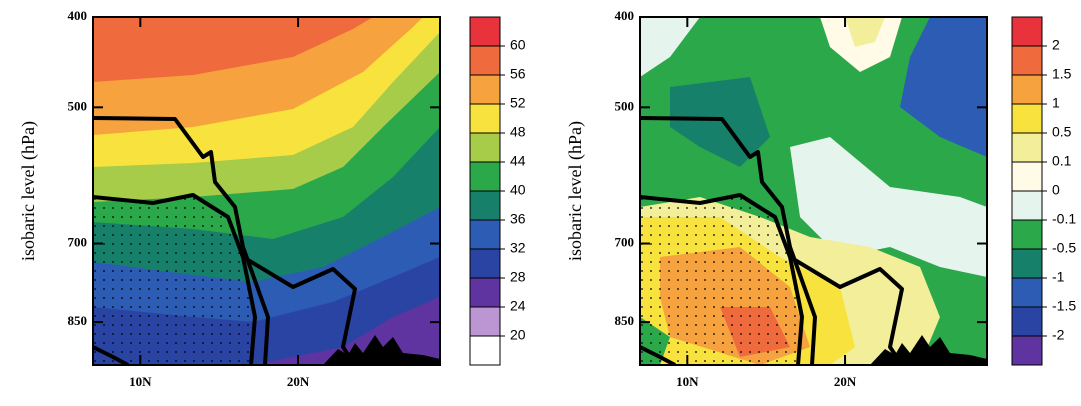 The height and width of the screenshot is (406, 1081). Describe the element at coordinates (518, 190) in the screenshot. I see `colorbar-label: 40` at that location.